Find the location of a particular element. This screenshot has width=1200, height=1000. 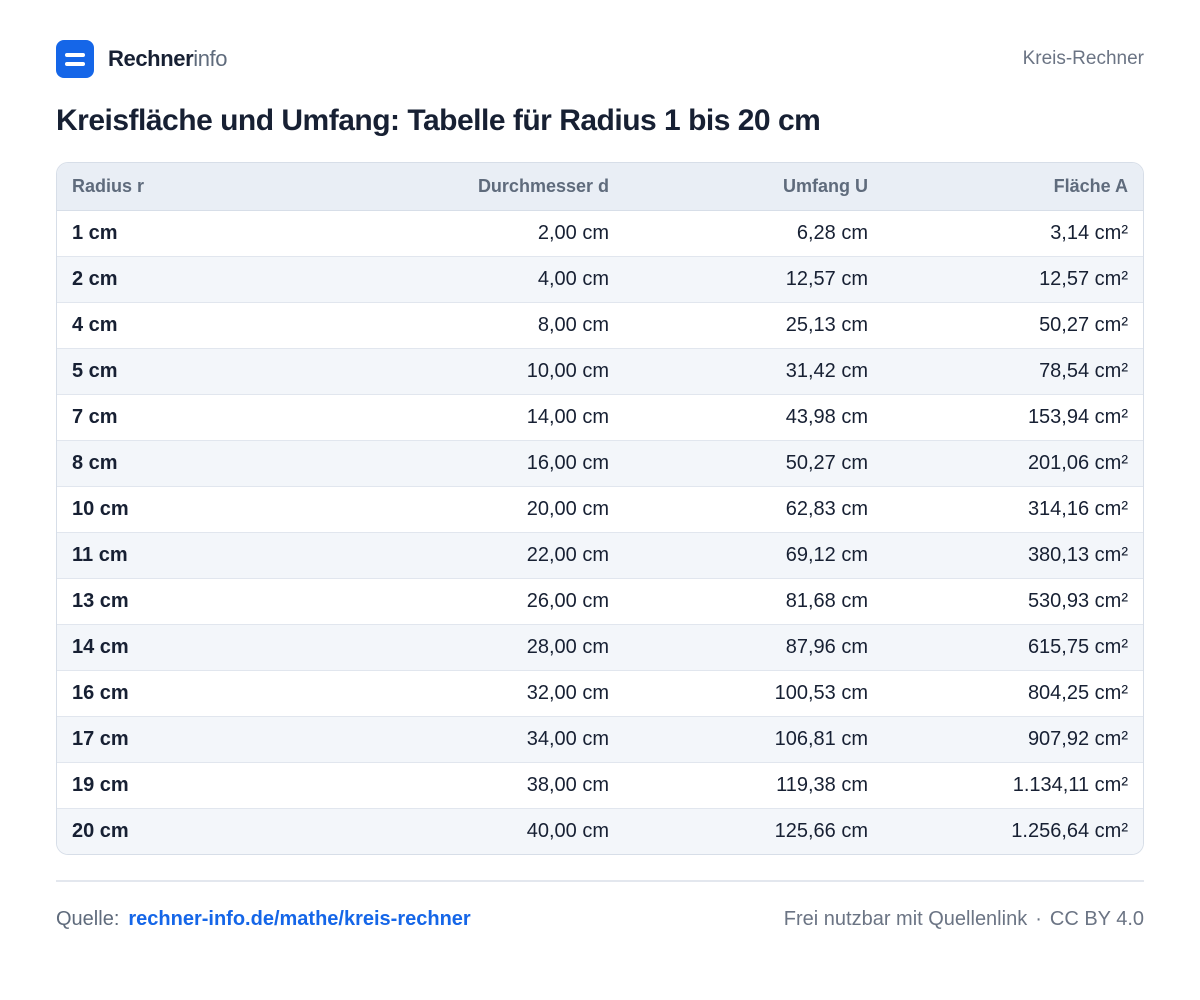

table-row: 10 cm 20,00 cm 62,83 cm 314,16 cm² is located at coordinates (600, 509).